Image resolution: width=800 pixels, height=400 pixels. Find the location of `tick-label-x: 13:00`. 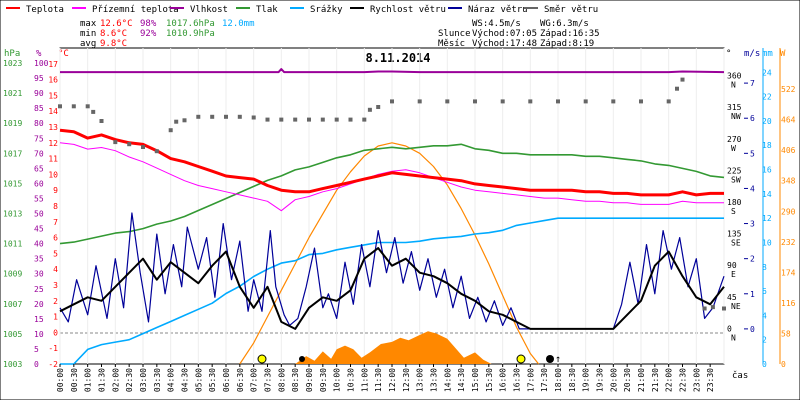

tick-label-x: 13:00 is located at coordinates (420, 380).